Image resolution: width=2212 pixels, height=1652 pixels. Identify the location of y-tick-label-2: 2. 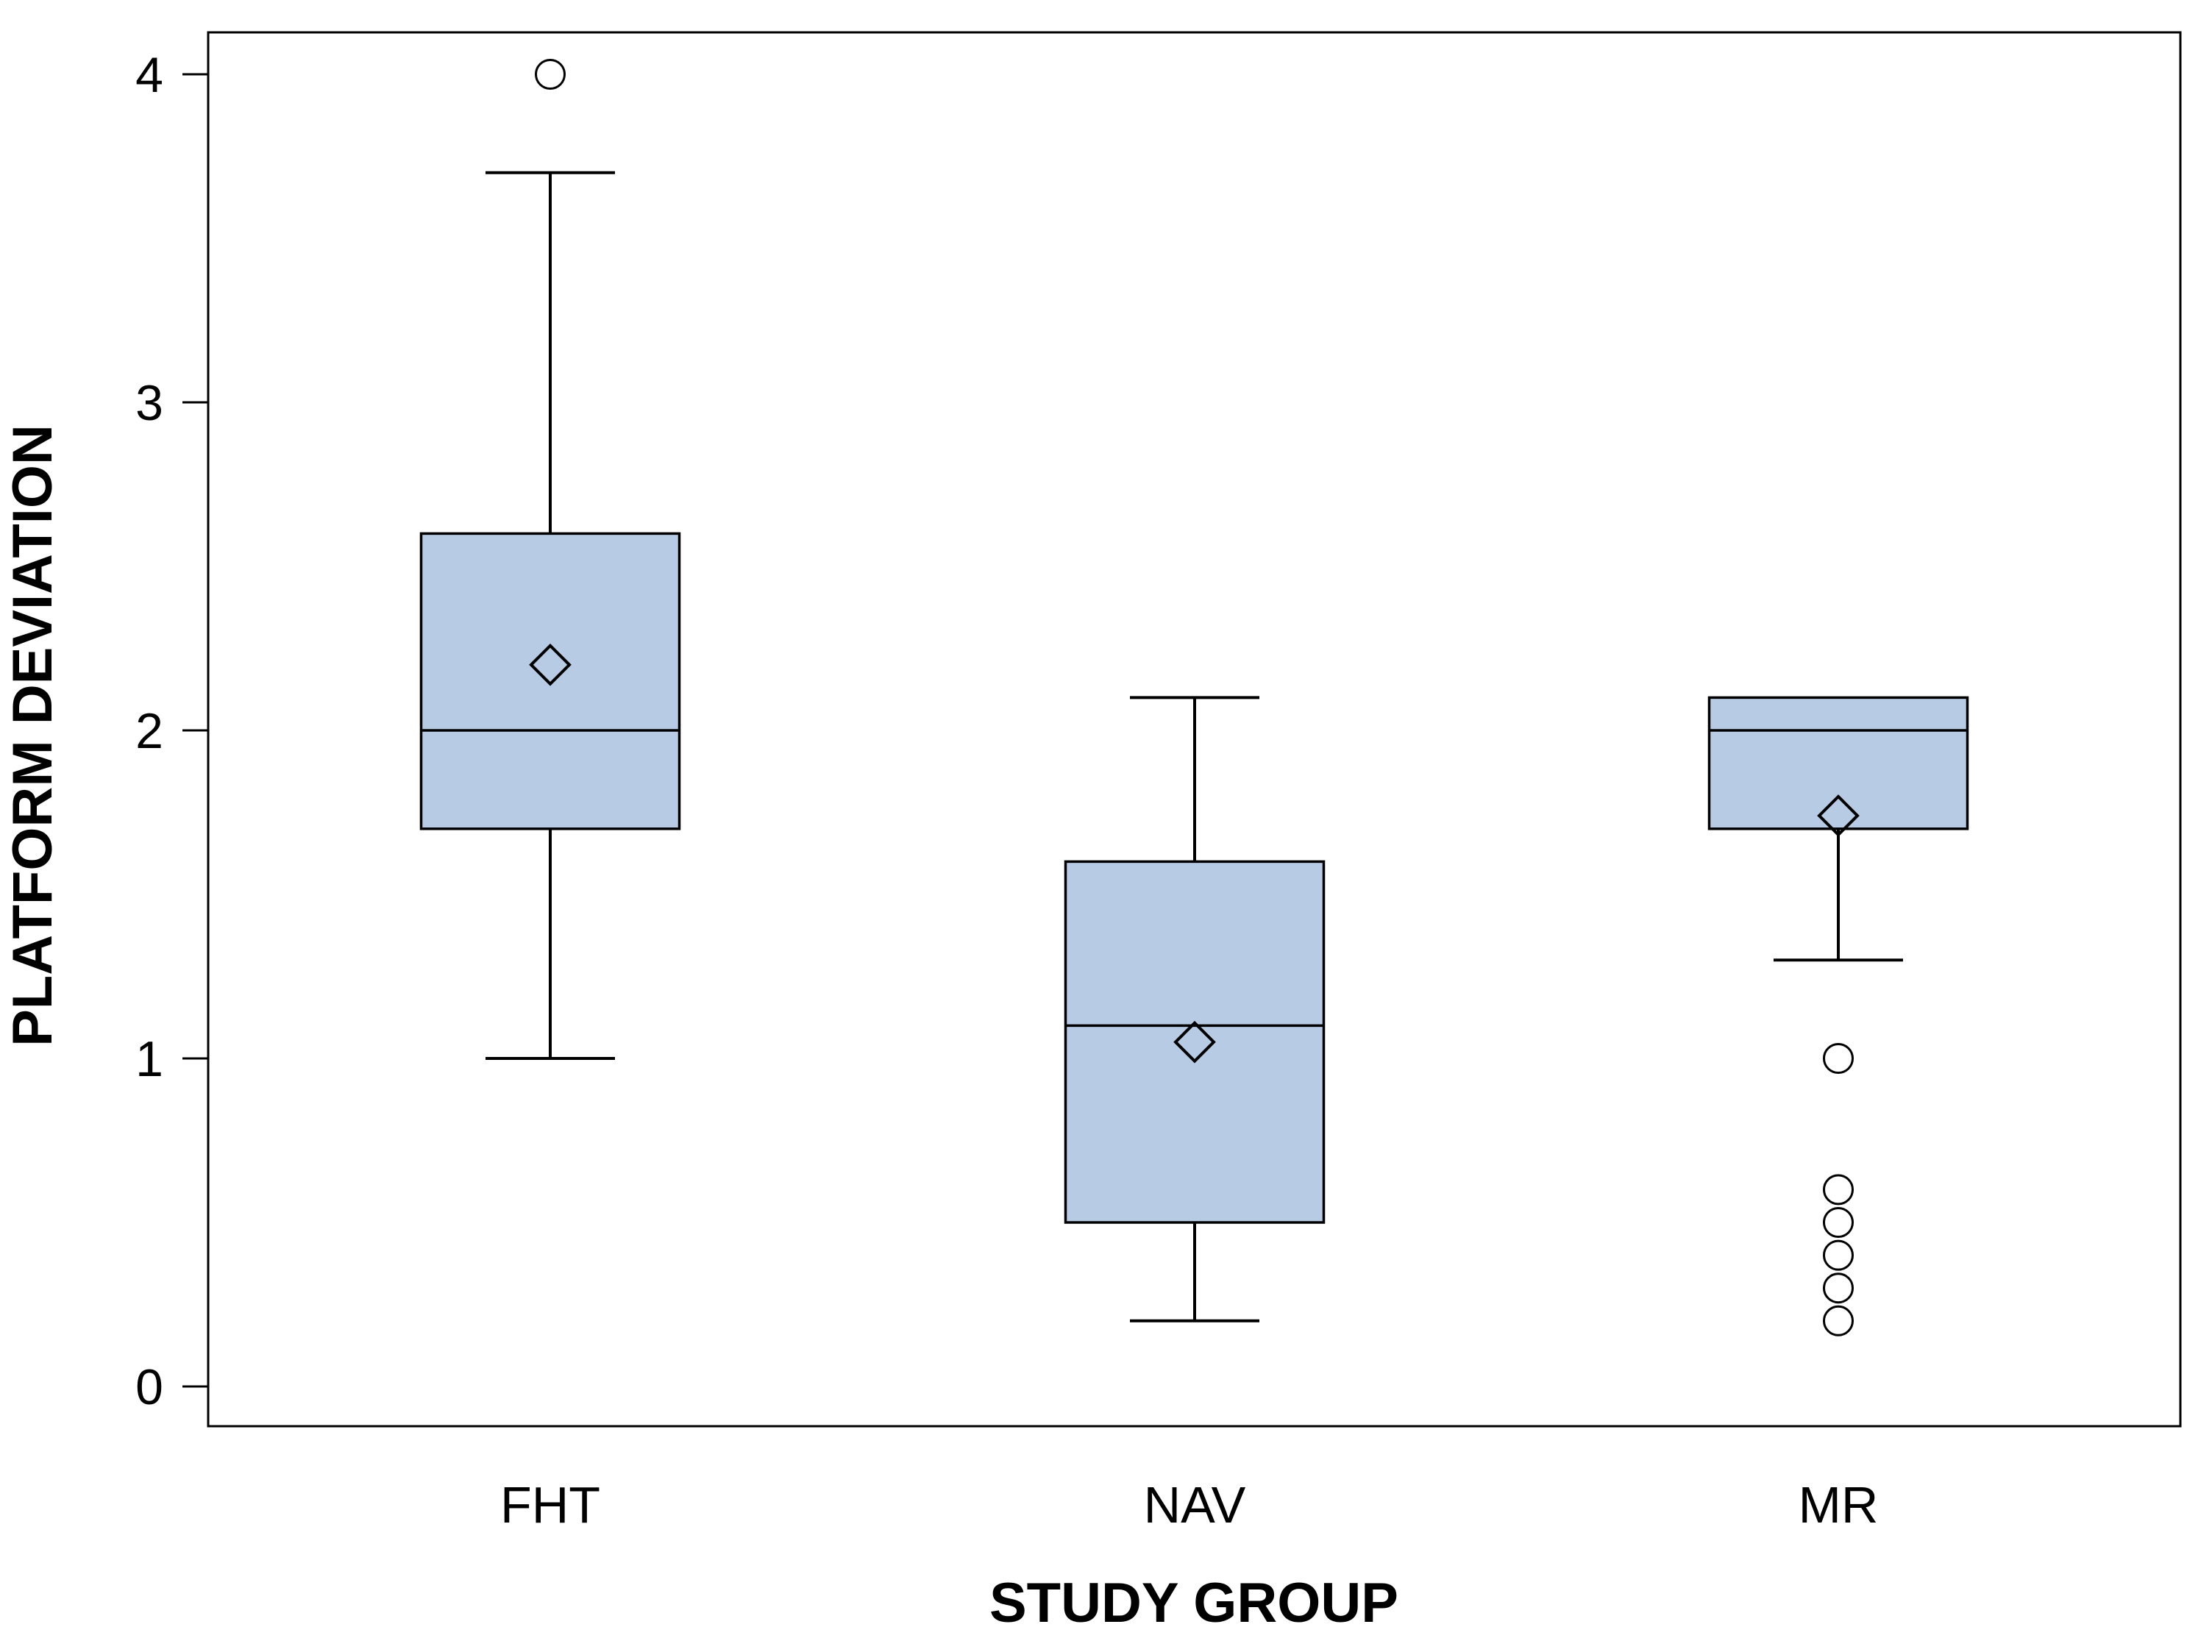
(149, 731).